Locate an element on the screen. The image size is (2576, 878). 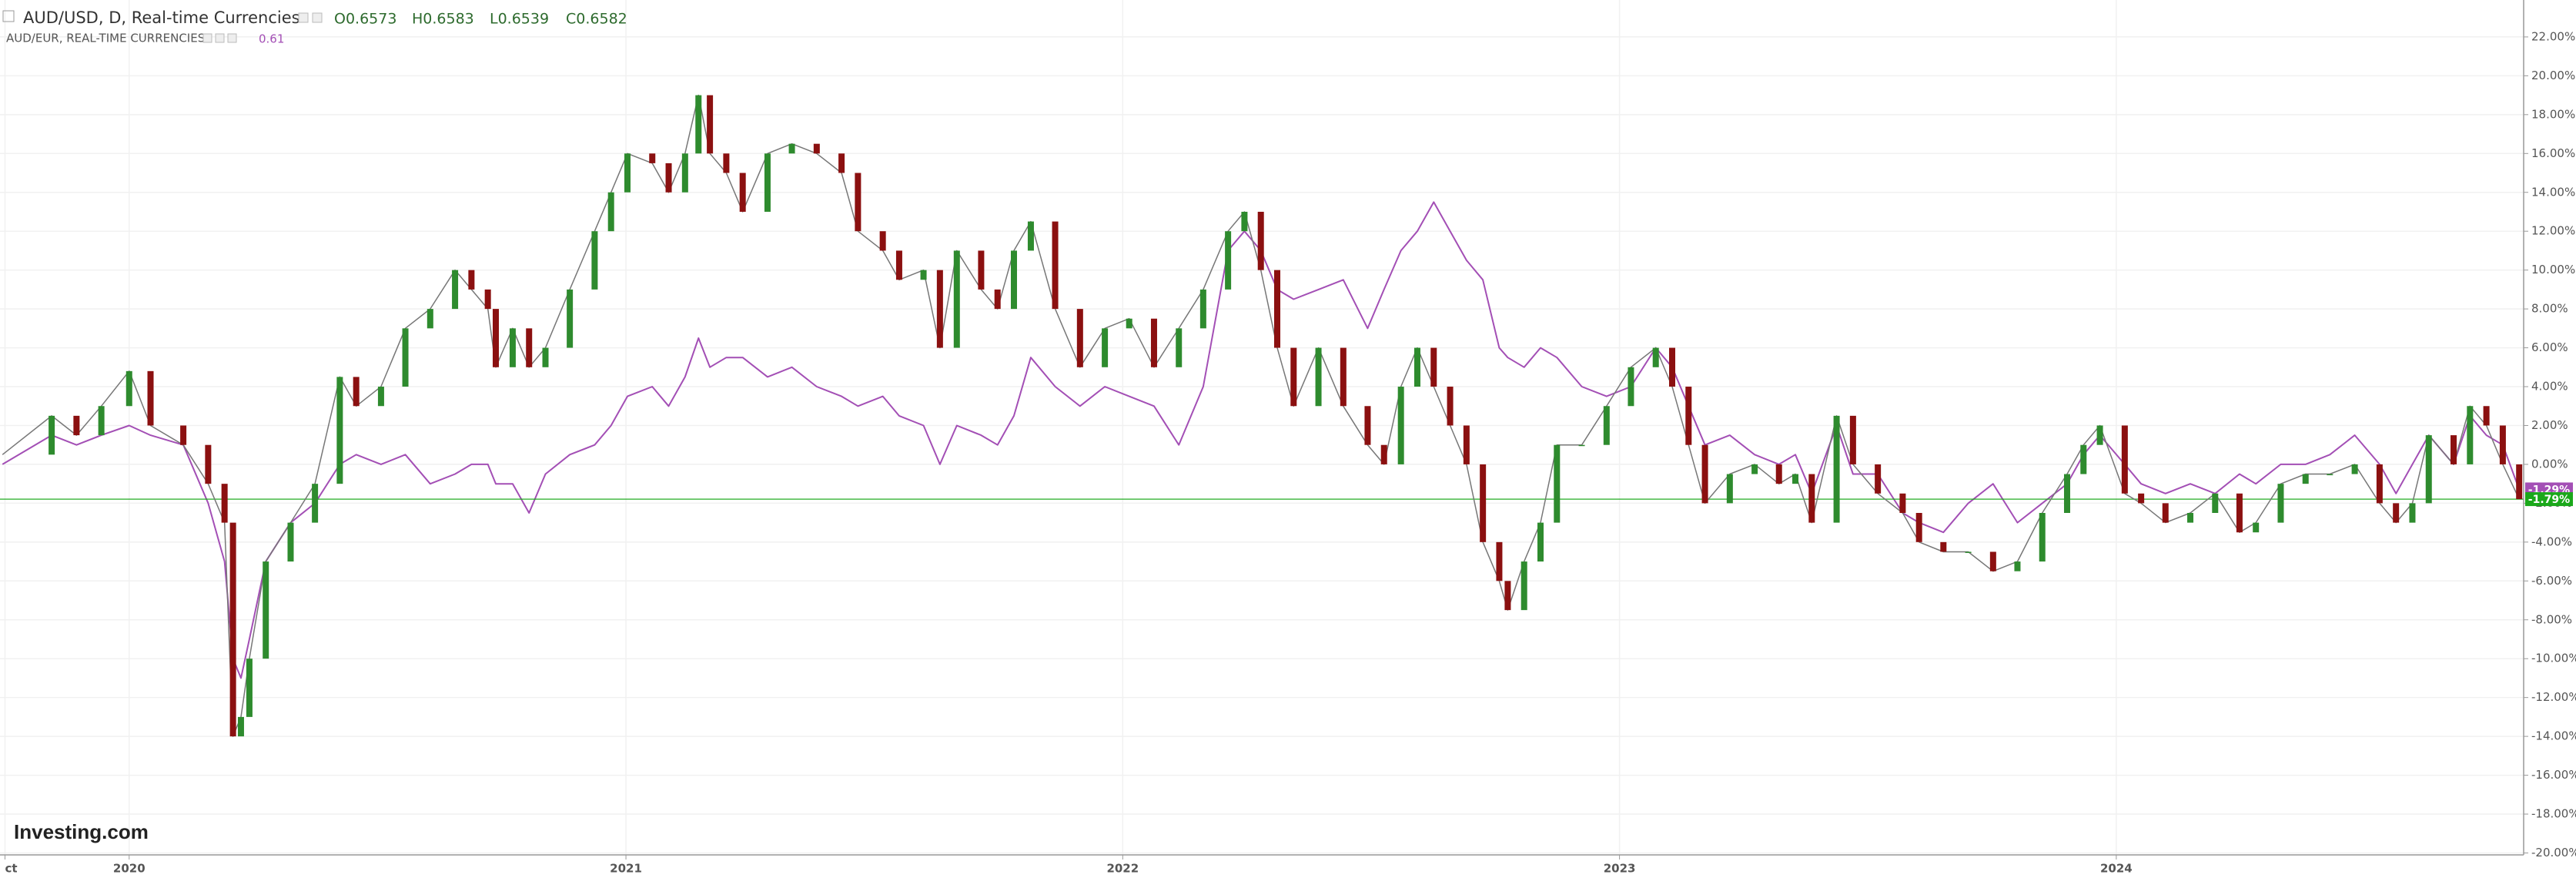
y-tick-label: 16.00% is located at coordinates (2553, 153).